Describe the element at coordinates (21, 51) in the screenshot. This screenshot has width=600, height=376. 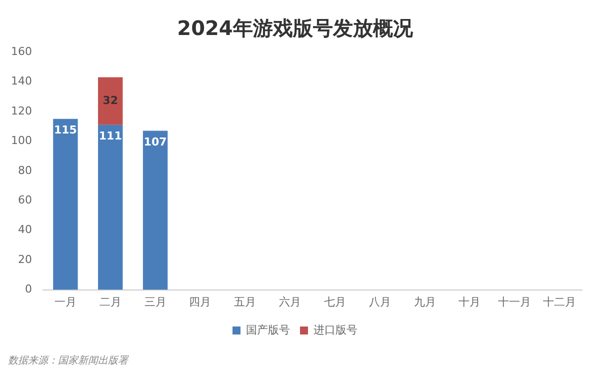
I see `y-tick-label: 160` at that location.